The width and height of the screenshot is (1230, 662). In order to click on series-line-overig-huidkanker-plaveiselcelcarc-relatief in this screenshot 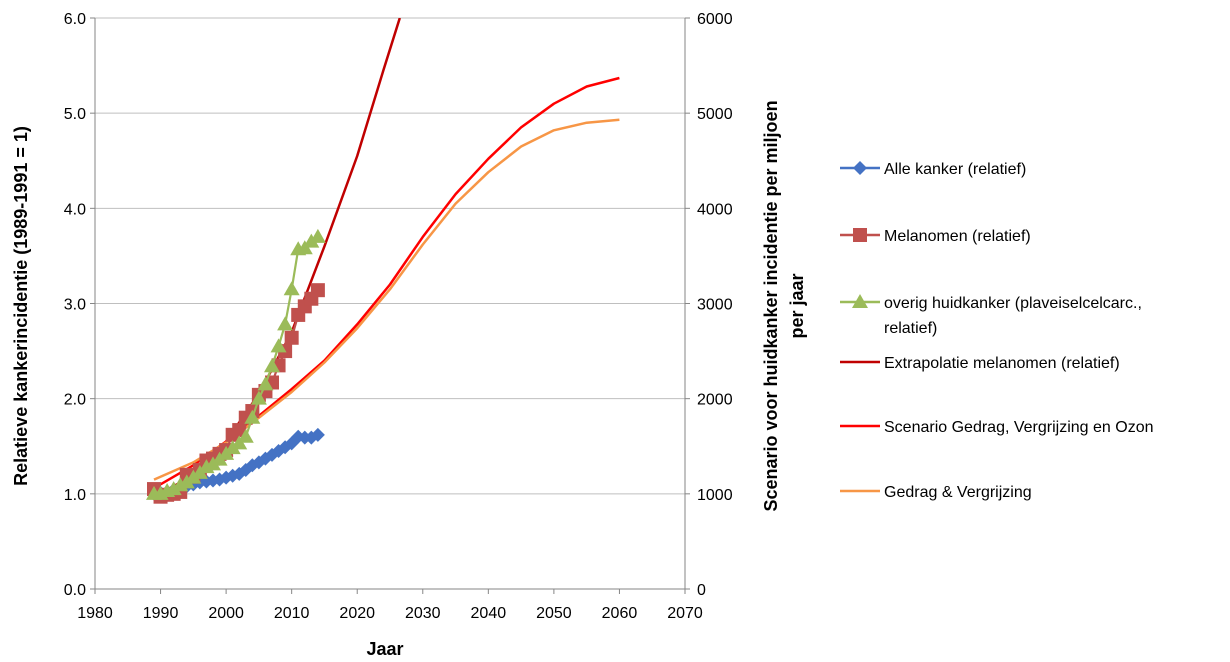, I will do `click(236, 365)`.